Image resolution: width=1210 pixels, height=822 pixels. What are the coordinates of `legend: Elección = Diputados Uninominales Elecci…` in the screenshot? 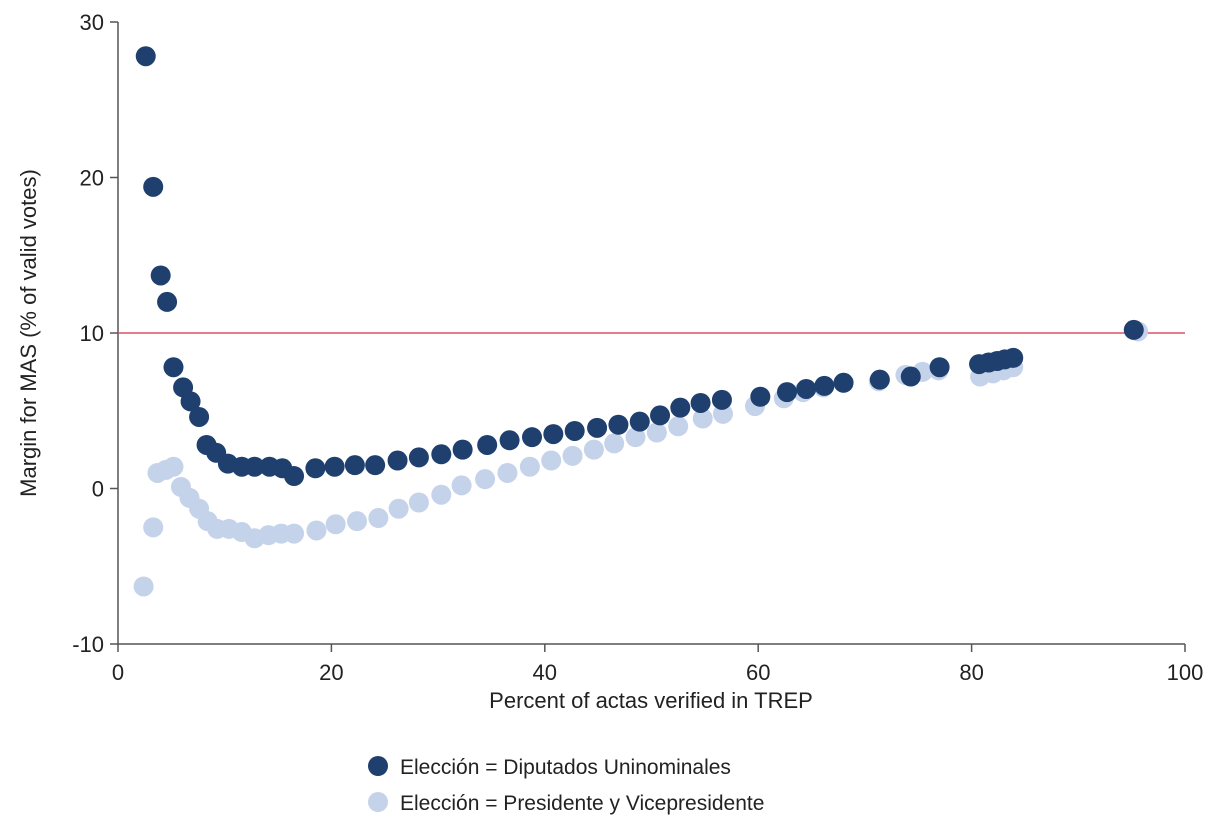 It's located at (566, 785).